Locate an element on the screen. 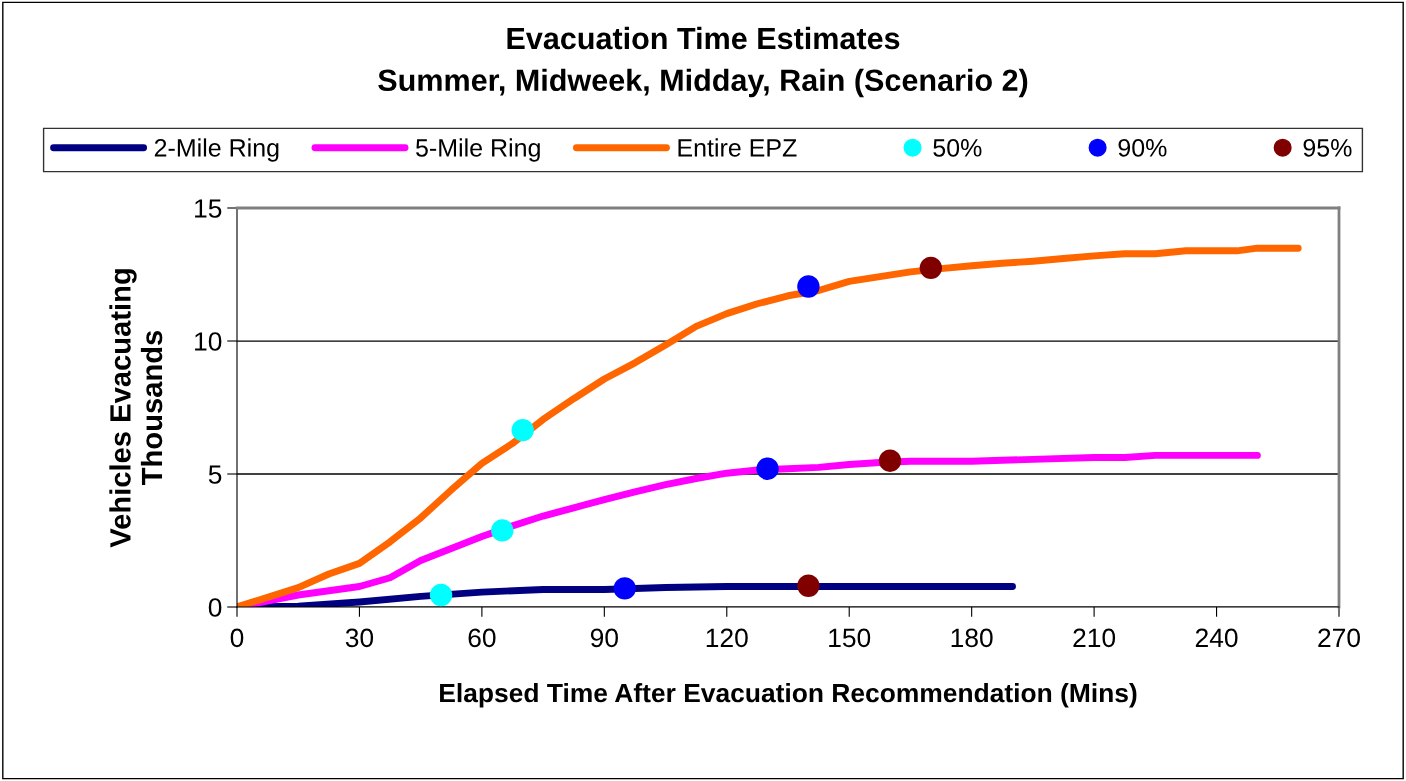 The image size is (1406, 781). y-tick-label: 10 is located at coordinates (208, 341).